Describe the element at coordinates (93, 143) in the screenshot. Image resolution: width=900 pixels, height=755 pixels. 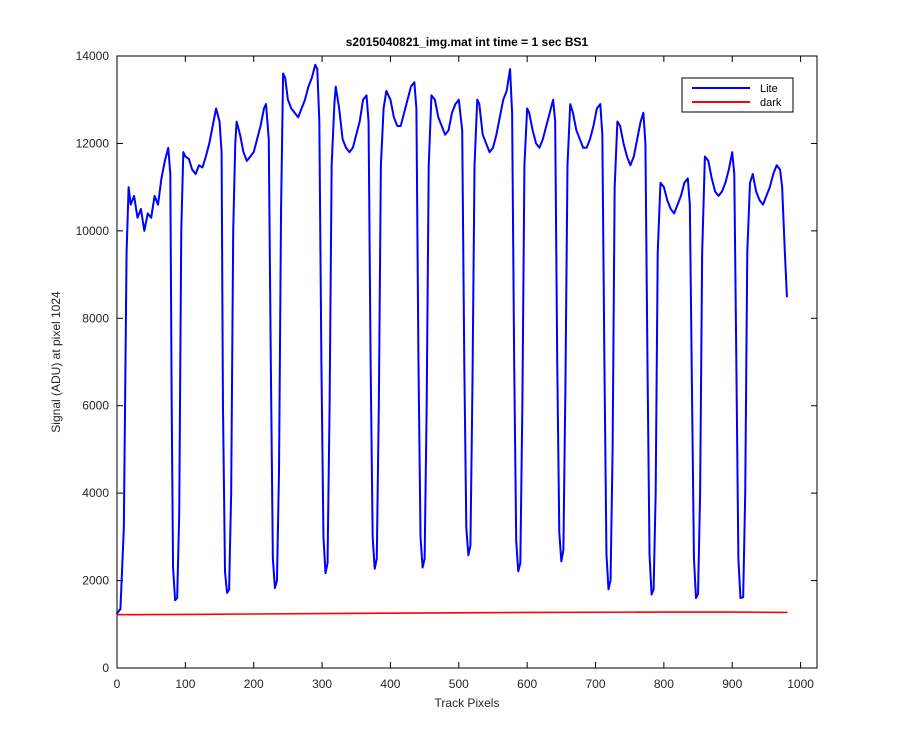
I see `y-tick-label: 12000` at that location.